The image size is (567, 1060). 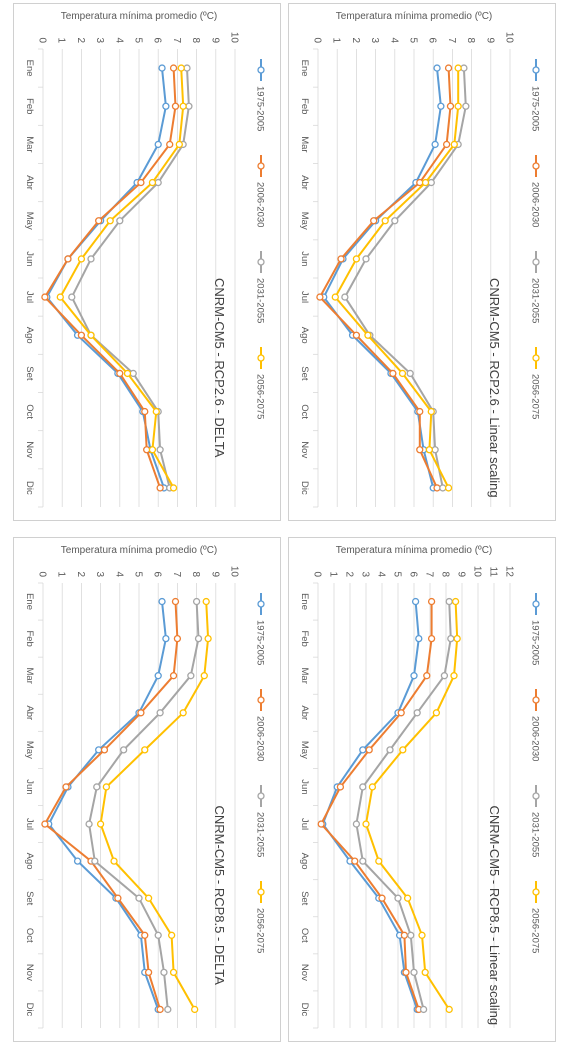 What do you see at coordinates (494, 916) in the screenshot?
I see `chart-title: CNRM-CM5 - RCP8.5 - Linear scaling` at bounding box center [494, 916].